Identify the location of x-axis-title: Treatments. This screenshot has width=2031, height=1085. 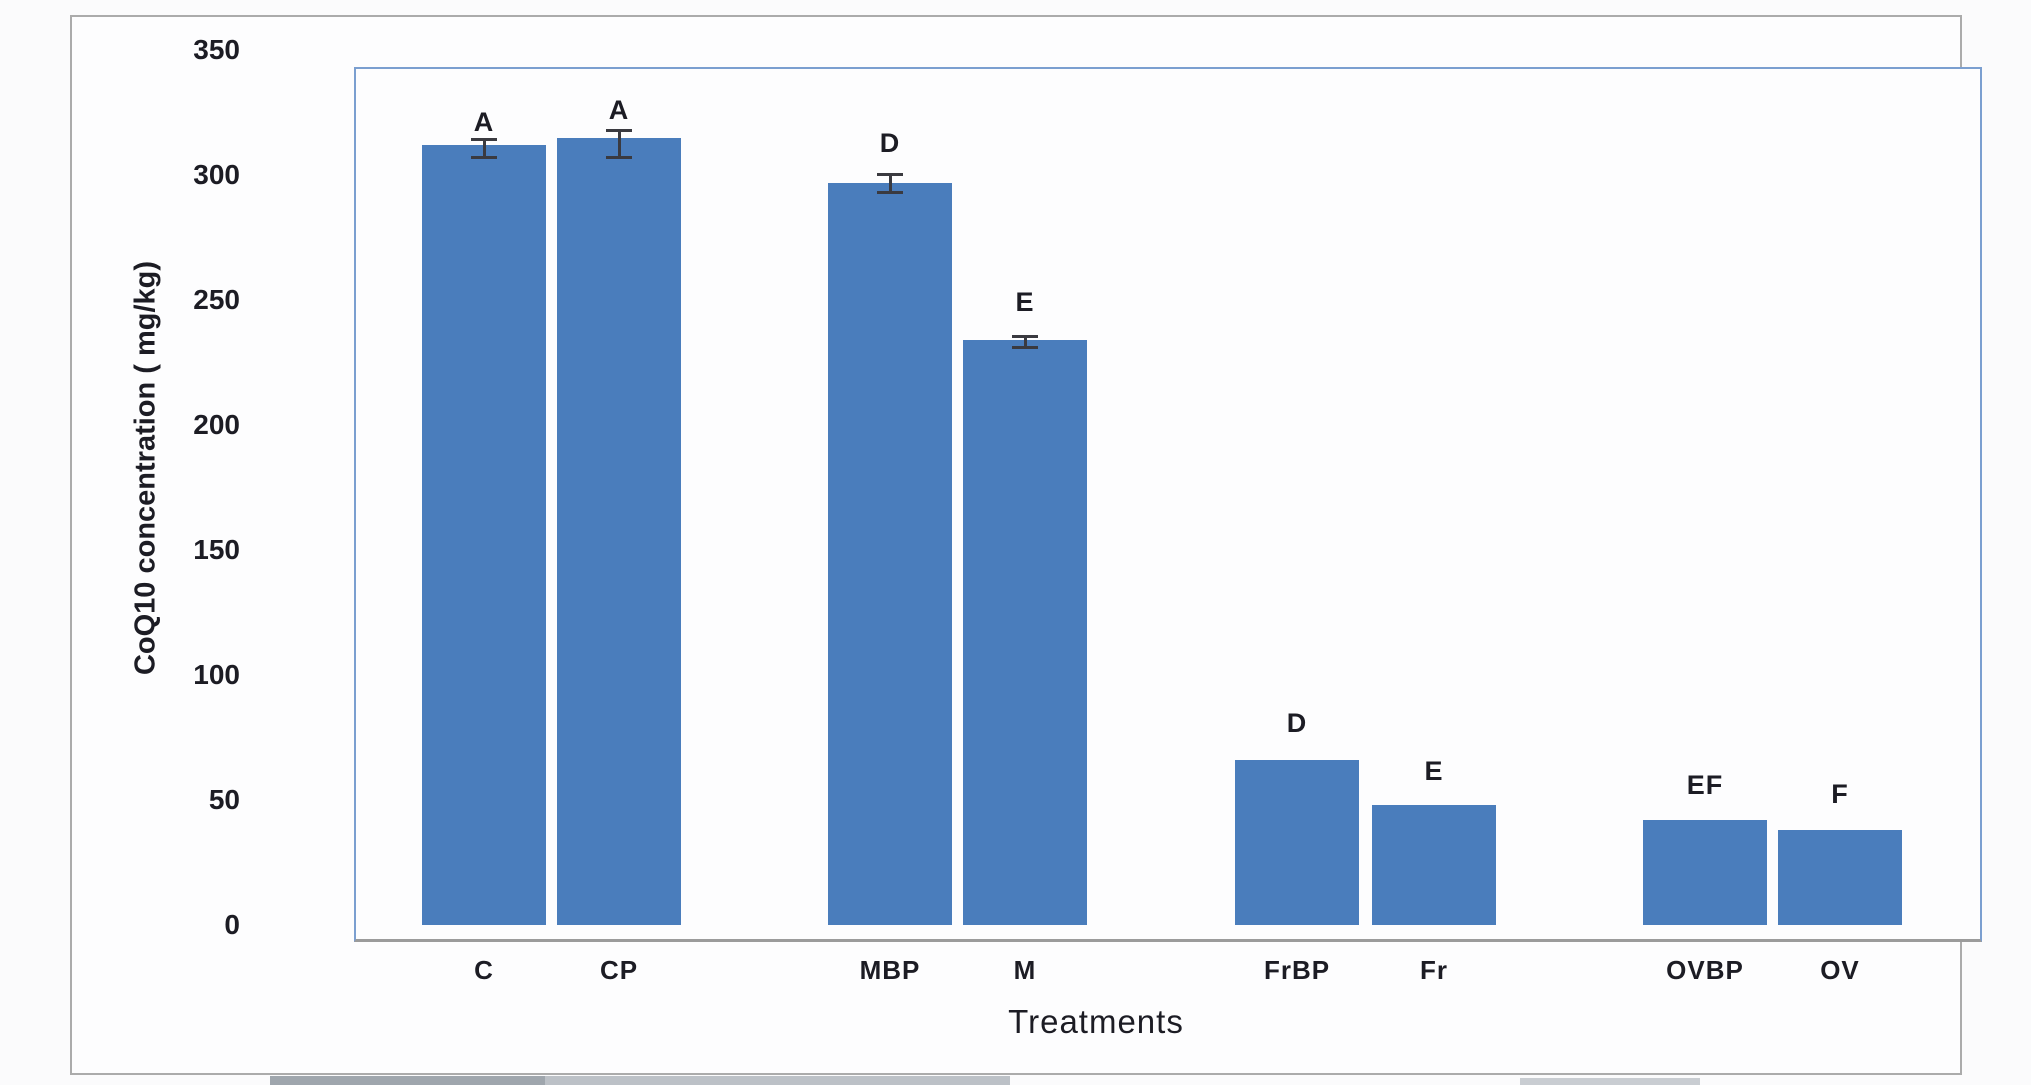
(1096, 1021).